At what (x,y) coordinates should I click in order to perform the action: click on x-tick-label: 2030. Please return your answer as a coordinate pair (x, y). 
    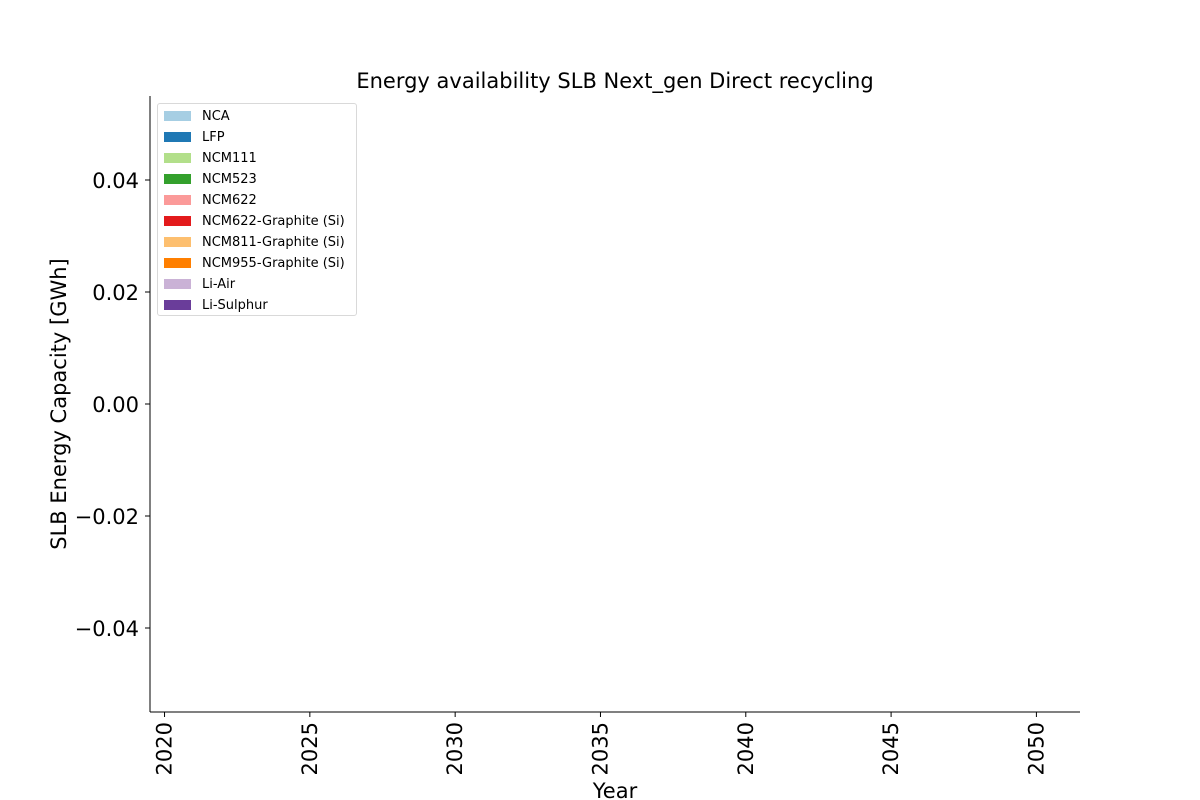
    Looking at the image, I should click on (455, 748).